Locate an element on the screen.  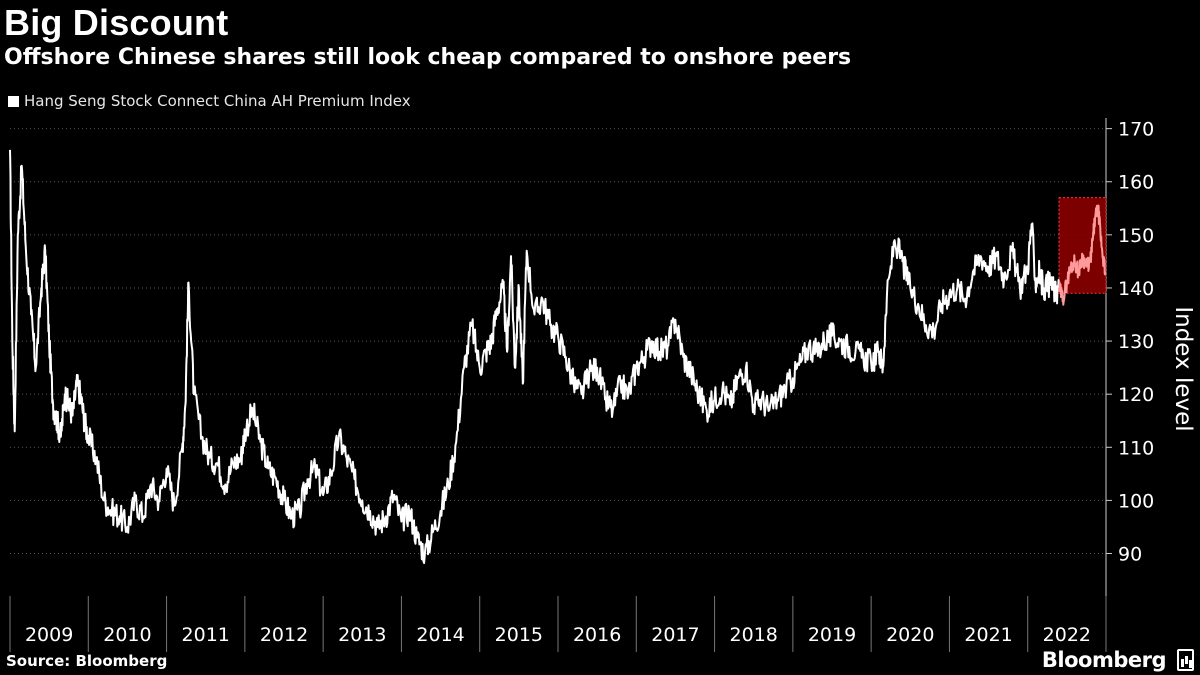
legend-swatch is located at coordinates (13, 101).